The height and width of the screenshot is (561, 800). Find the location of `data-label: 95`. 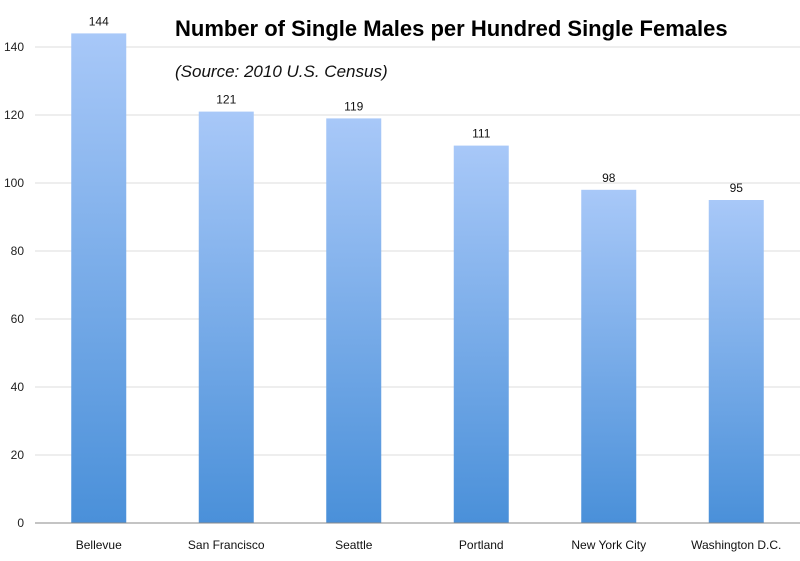

data-label: 95 is located at coordinates (737, 188).